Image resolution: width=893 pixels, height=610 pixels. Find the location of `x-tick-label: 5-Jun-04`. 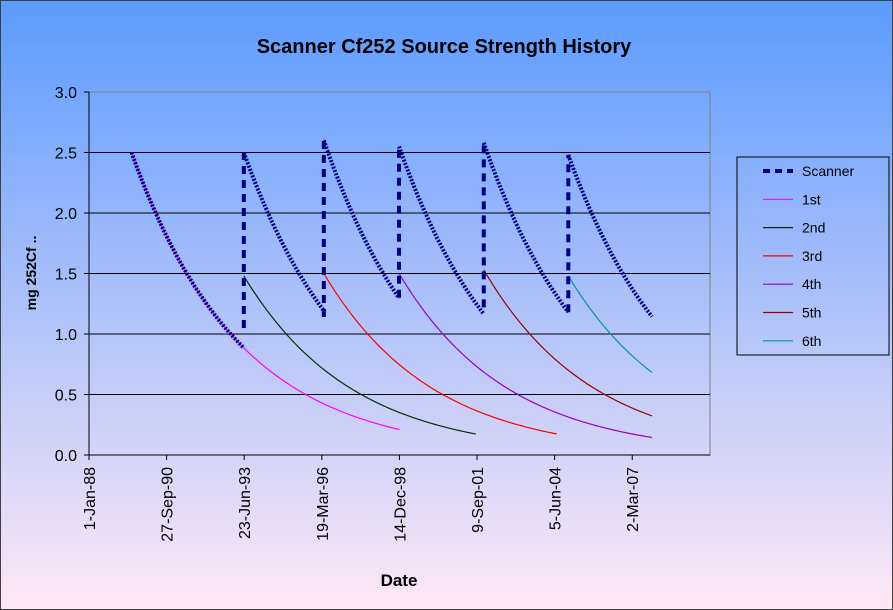

x-tick-label: 5-Jun-04 is located at coordinates (556, 498).